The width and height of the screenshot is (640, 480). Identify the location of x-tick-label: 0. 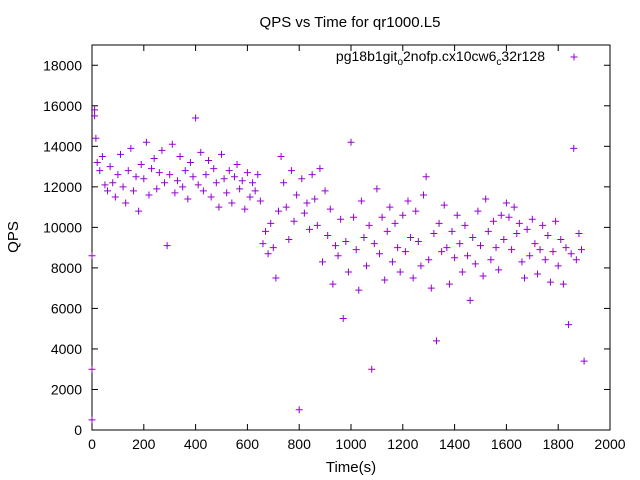
(92, 444).